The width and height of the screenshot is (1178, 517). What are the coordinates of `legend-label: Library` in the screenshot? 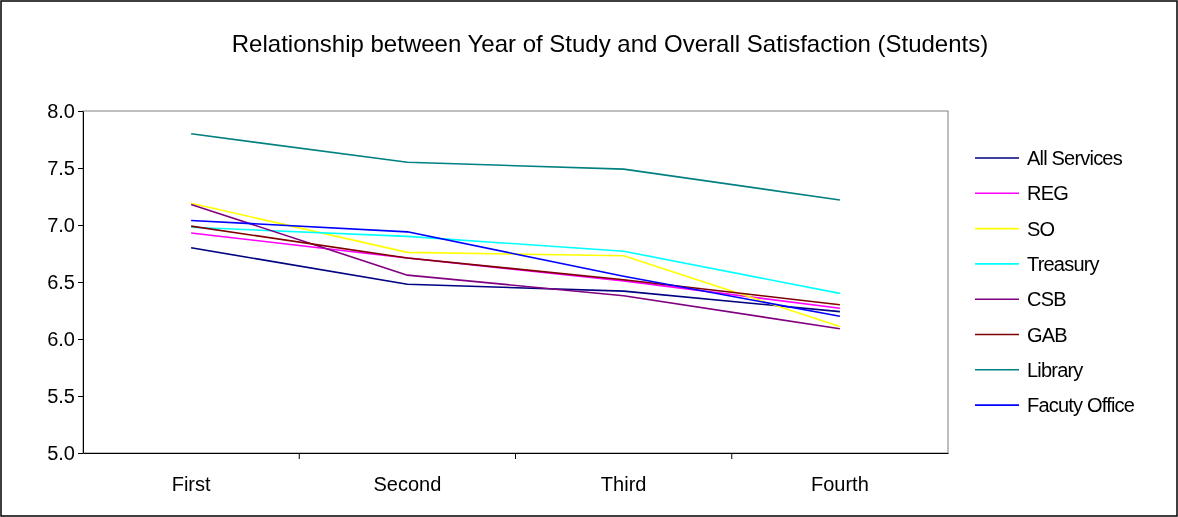 It's located at (1055, 369).